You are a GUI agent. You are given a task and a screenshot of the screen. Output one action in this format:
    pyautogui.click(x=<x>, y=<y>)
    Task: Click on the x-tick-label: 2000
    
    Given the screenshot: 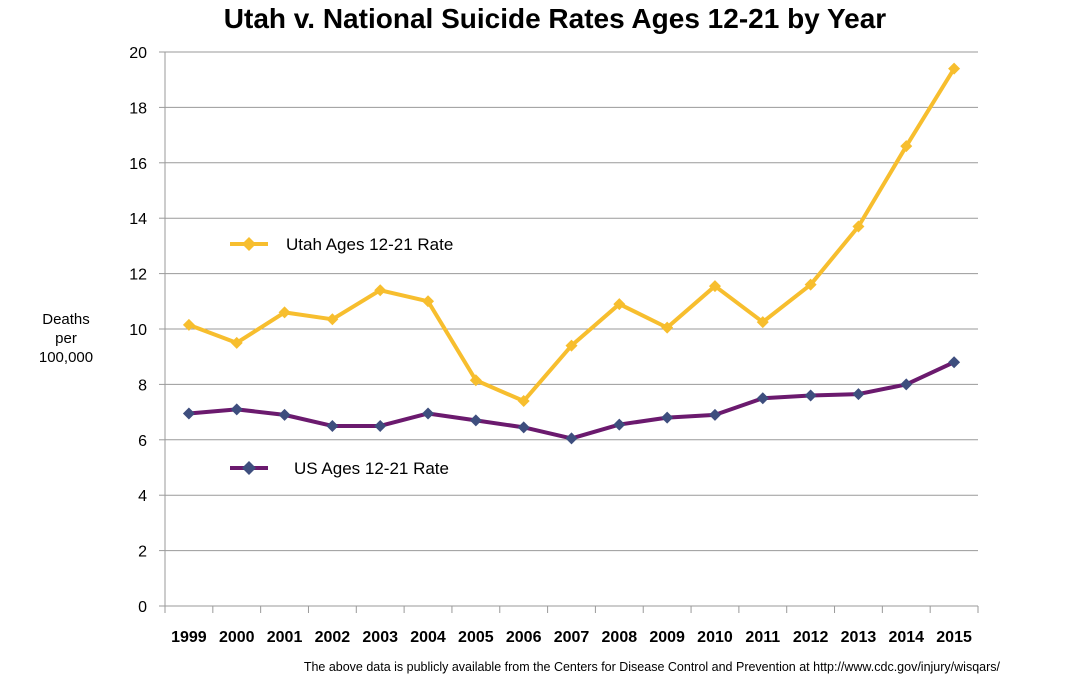 What is the action you would take?
    pyautogui.click(x=237, y=637)
    